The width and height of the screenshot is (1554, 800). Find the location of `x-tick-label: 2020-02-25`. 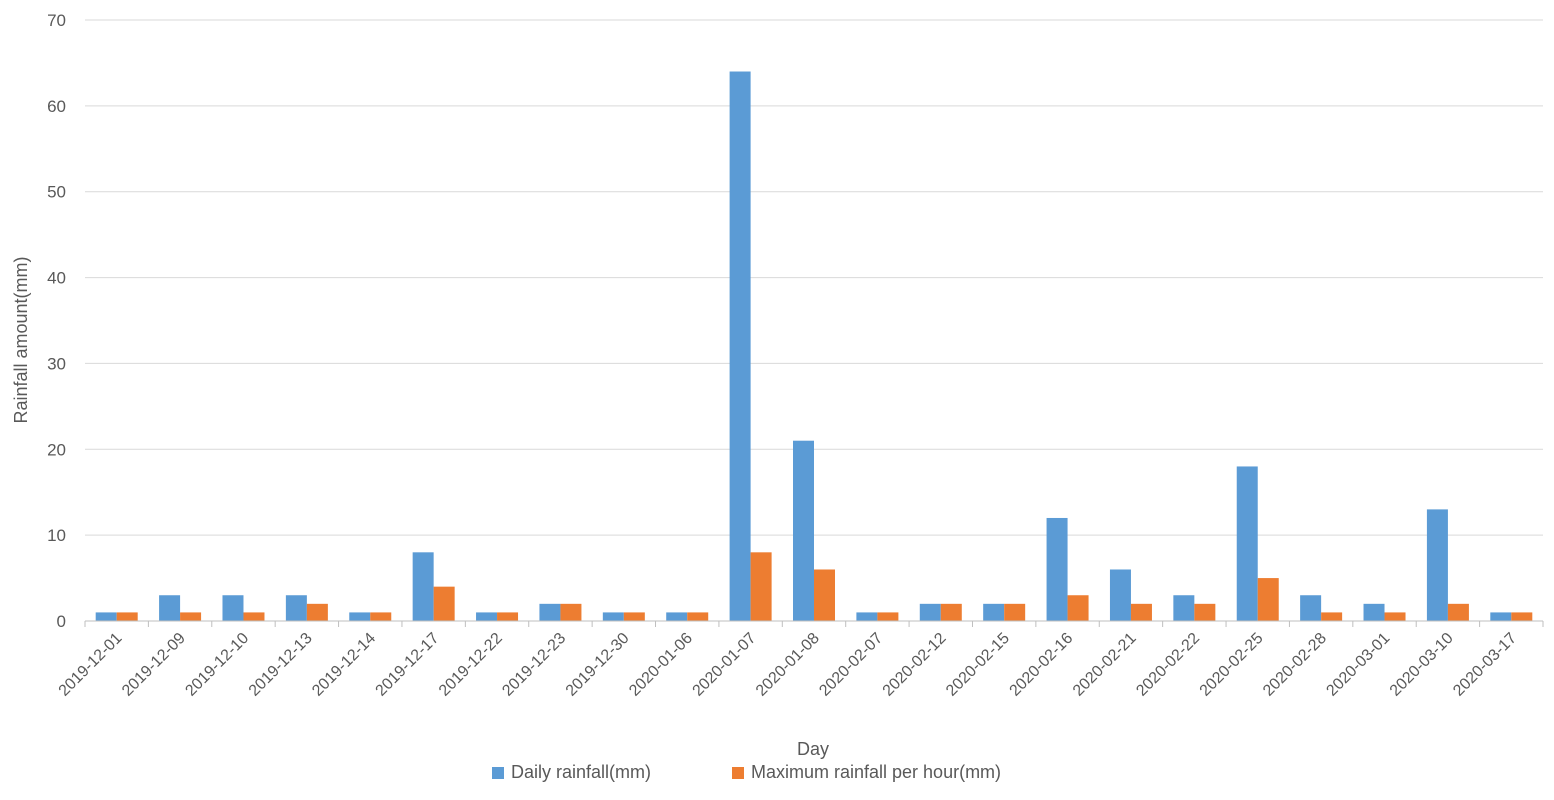

x-tick-label: 2020-02-25 is located at coordinates (1232, 665).